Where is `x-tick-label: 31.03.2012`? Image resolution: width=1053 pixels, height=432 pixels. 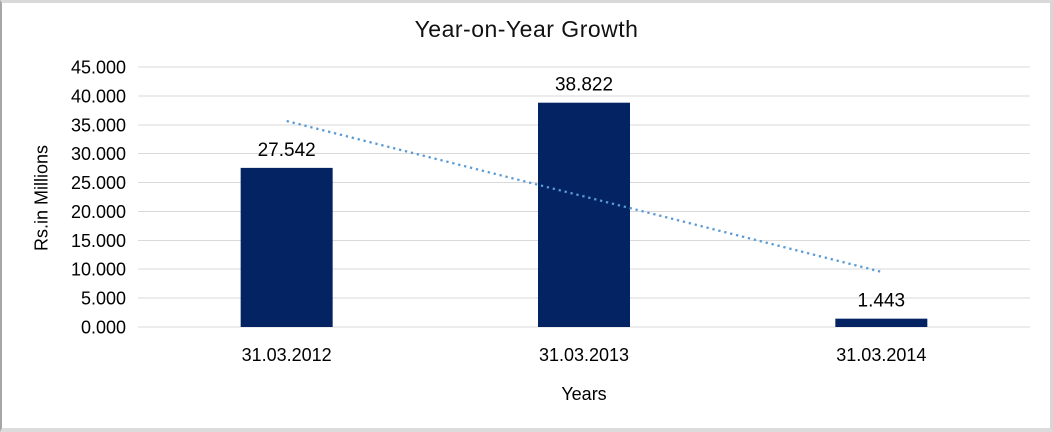 x-tick-label: 31.03.2012 is located at coordinates (287, 355).